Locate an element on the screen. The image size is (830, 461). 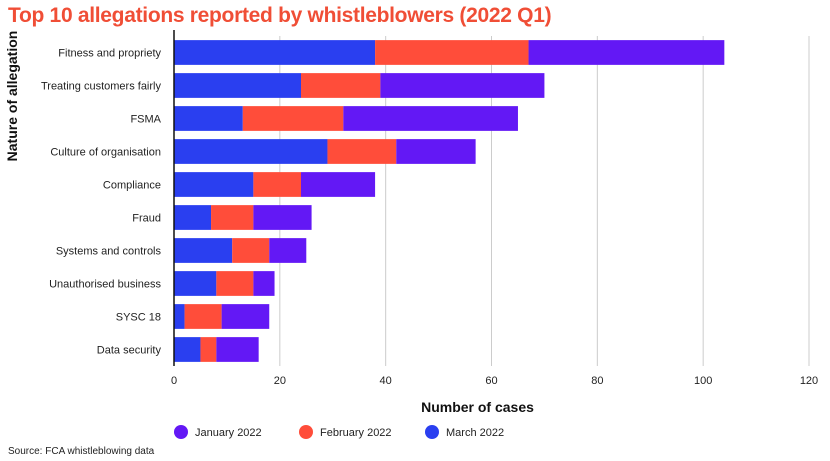
x-tick-label: 20 is located at coordinates (280, 381).